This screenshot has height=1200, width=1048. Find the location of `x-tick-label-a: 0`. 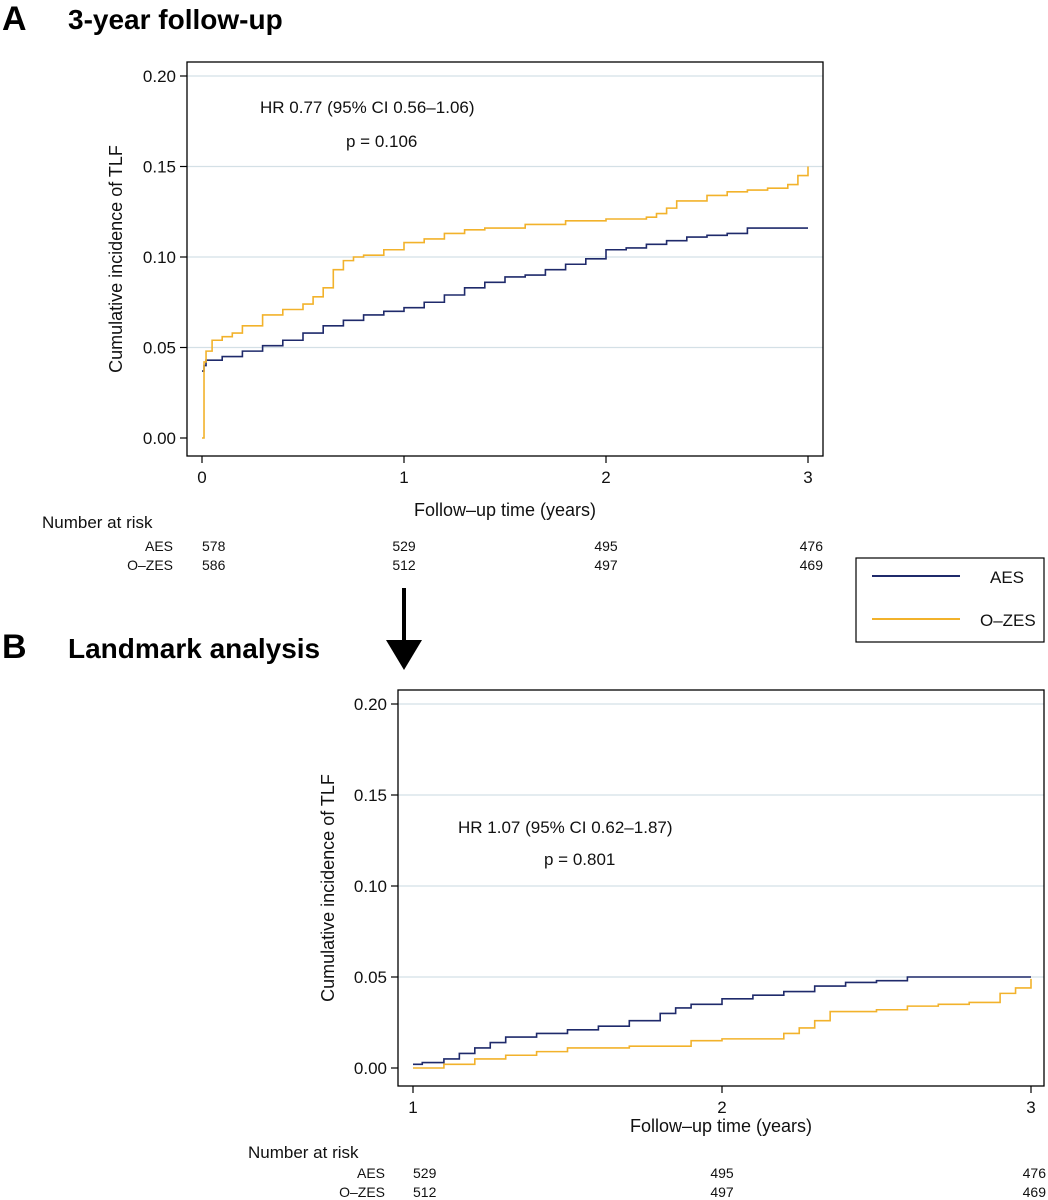

x-tick-label-a: 0 is located at coordinates (201, 477).